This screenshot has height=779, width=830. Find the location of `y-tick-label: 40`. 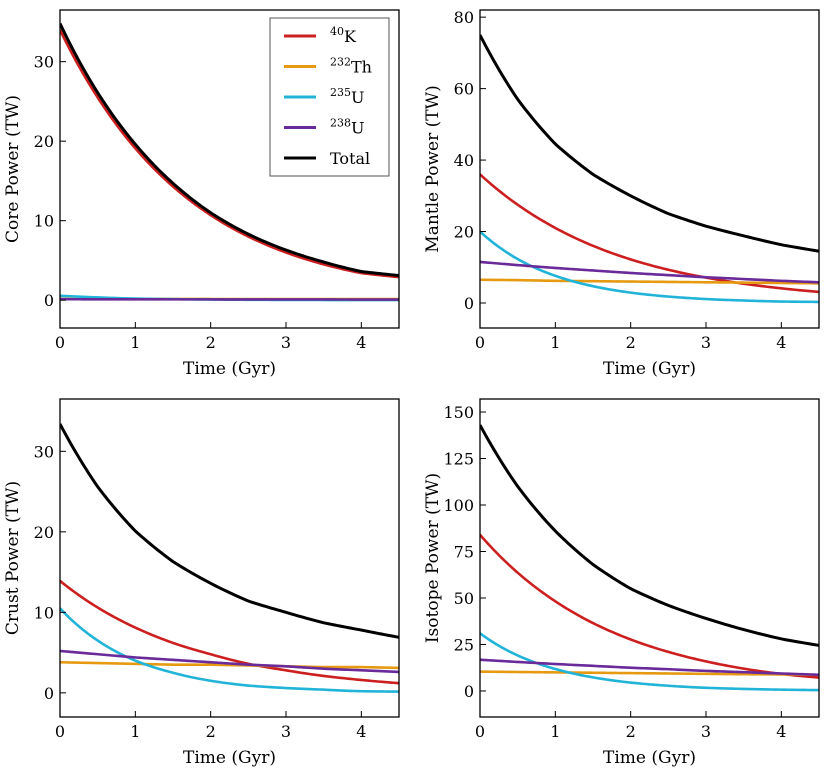

y-tick-label: 40 is located at coordinates (464, 160).